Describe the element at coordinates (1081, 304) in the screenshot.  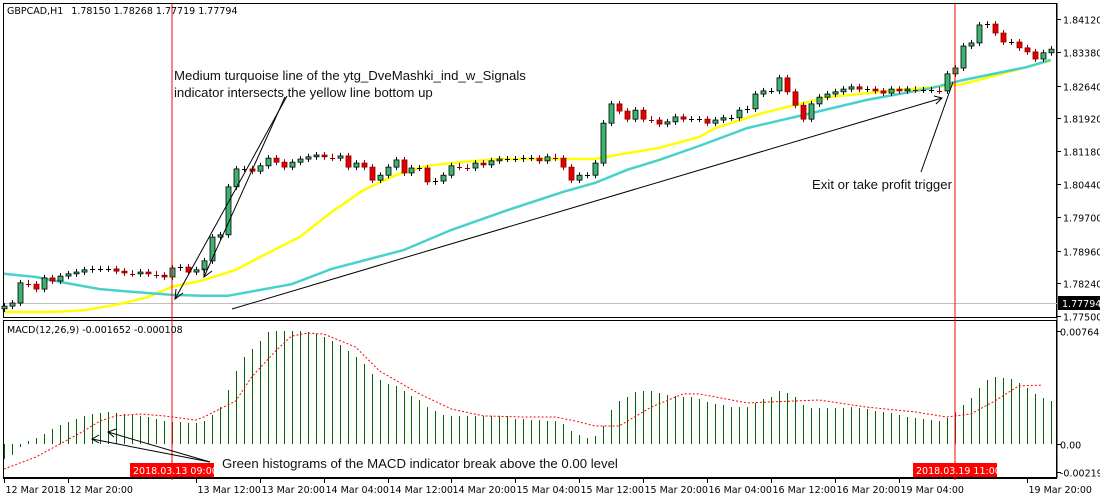
I see `current-price-label: 1.77794` at that location.